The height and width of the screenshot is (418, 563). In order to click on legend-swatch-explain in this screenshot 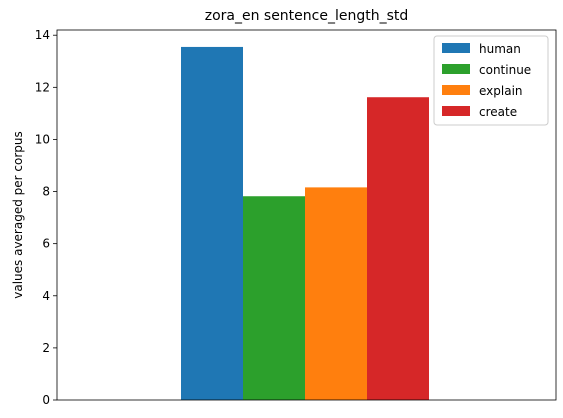, I will do `click(456, 90)`.